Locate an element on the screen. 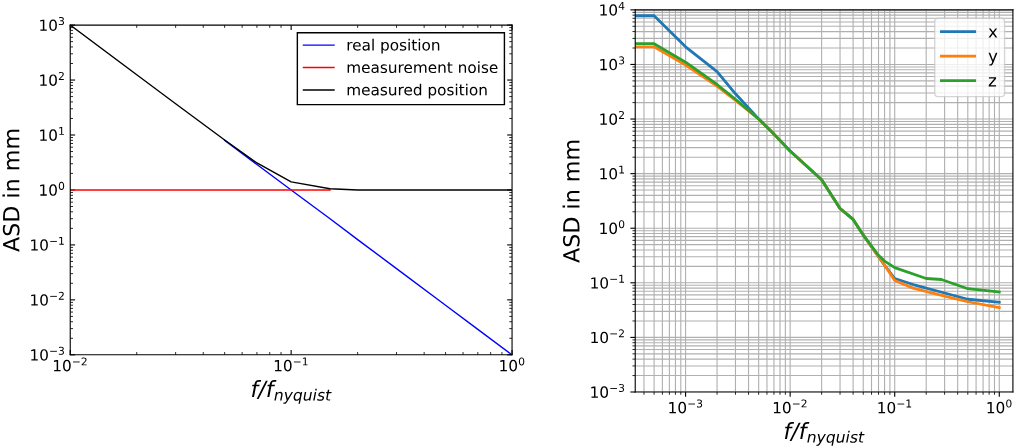  legend-label: z is located at coordinates (992, 82).